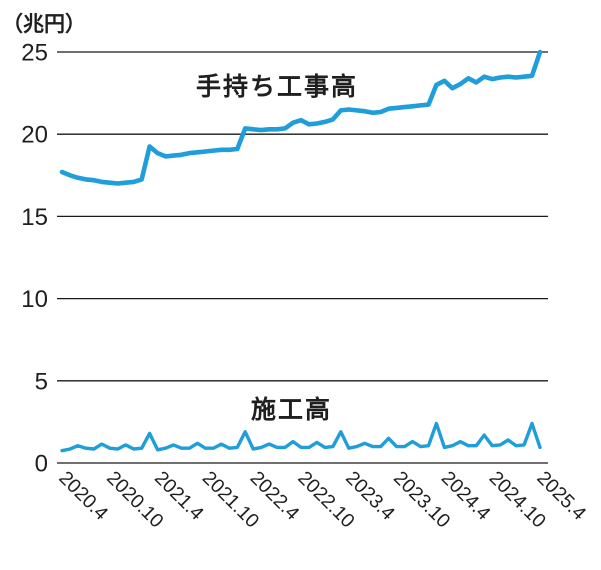  I want to click on series-line-construction-volume, so click(301, 437).